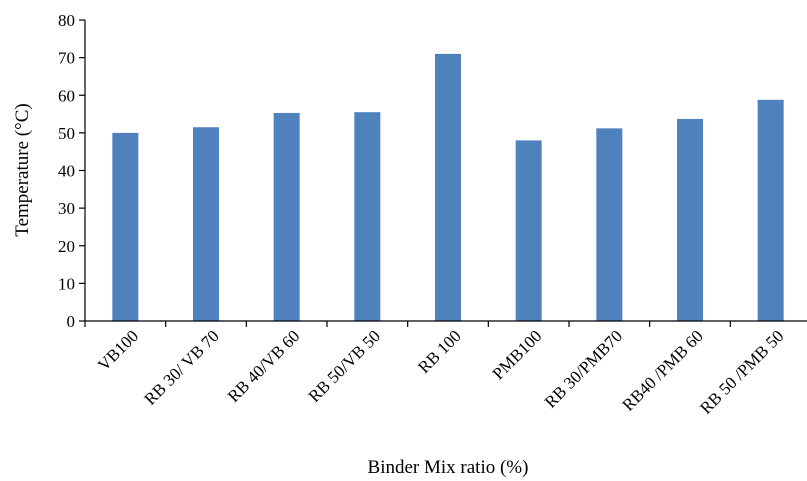  Describe the element at coordinates (583, 368) in the screenshot. I see `x-tick-label: RB 30/PMB70` at that location.